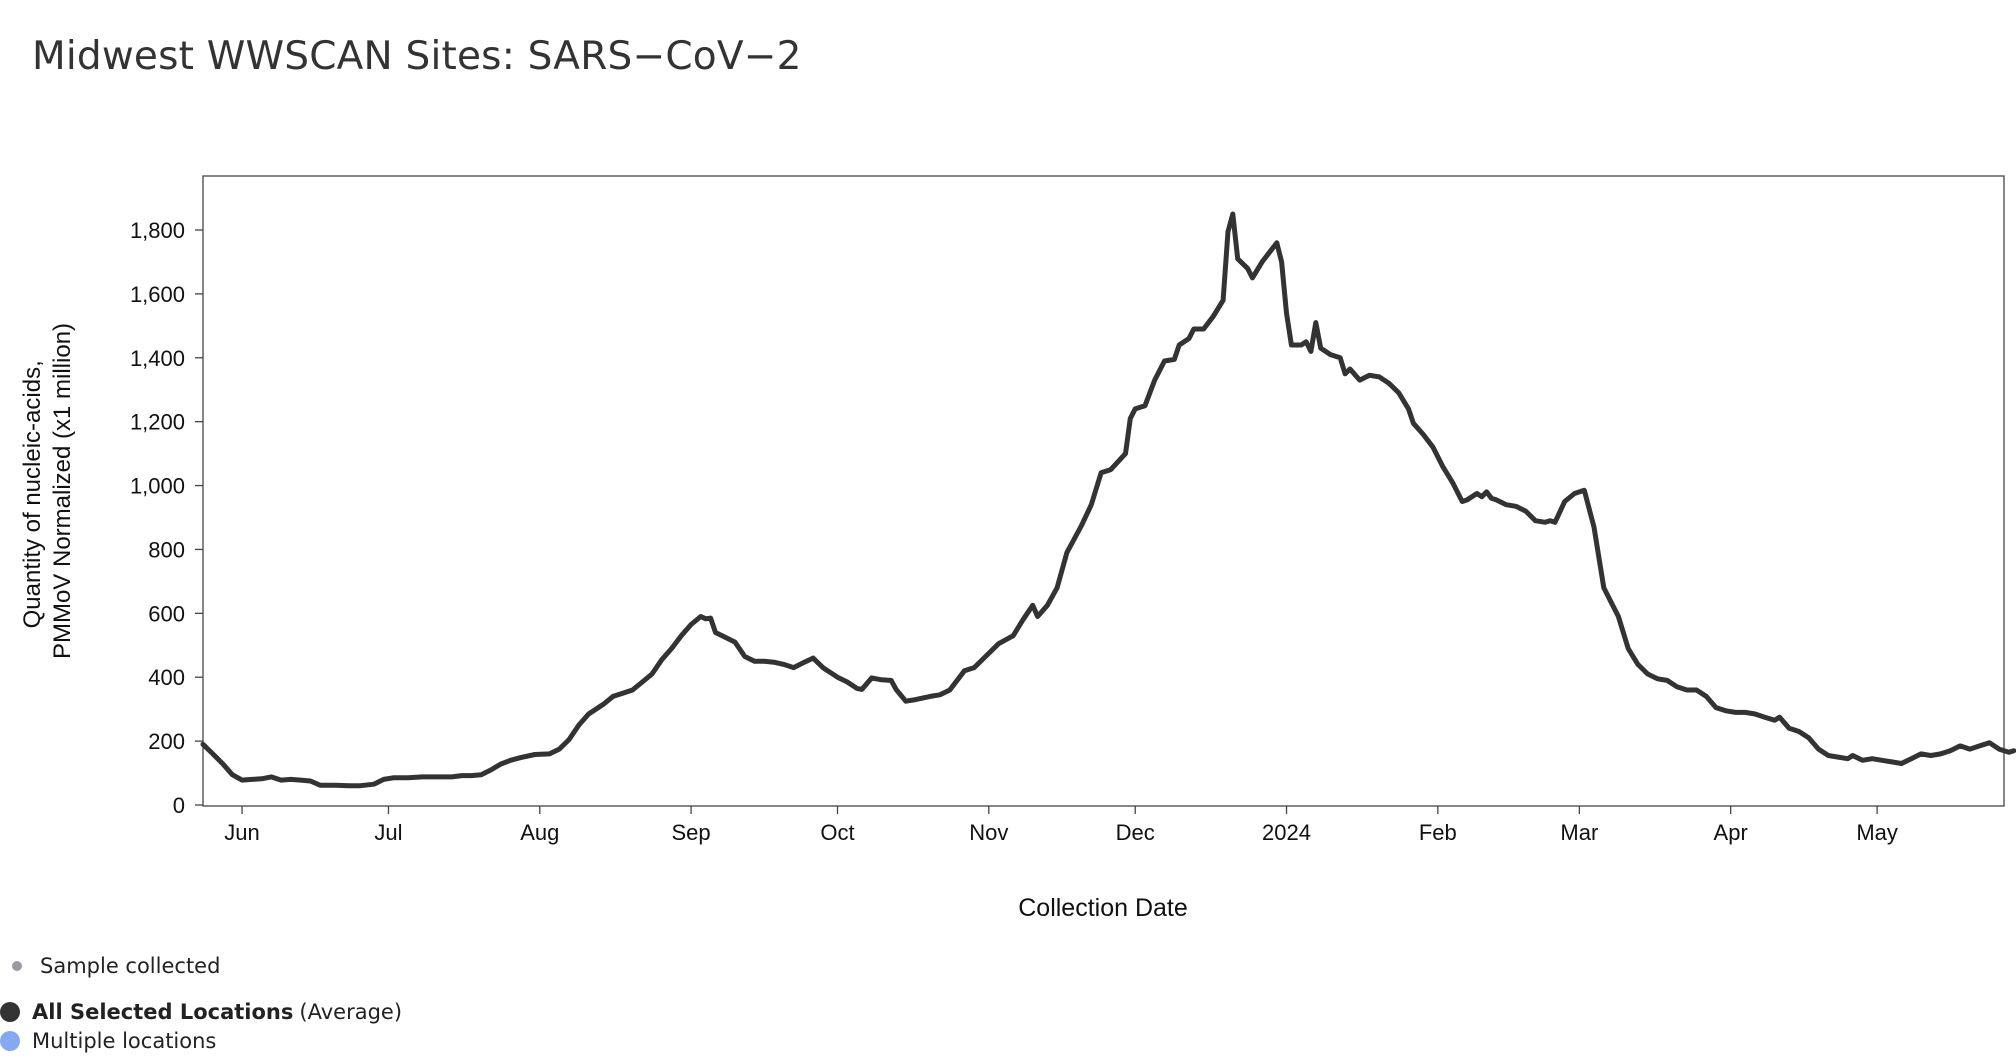 Image resolution: width=2016 pixels, height=1060 pixels. Describe the element at coordinates (351, 1012) in the screenshot. I see `legend-label-average: (Average)` at that location.